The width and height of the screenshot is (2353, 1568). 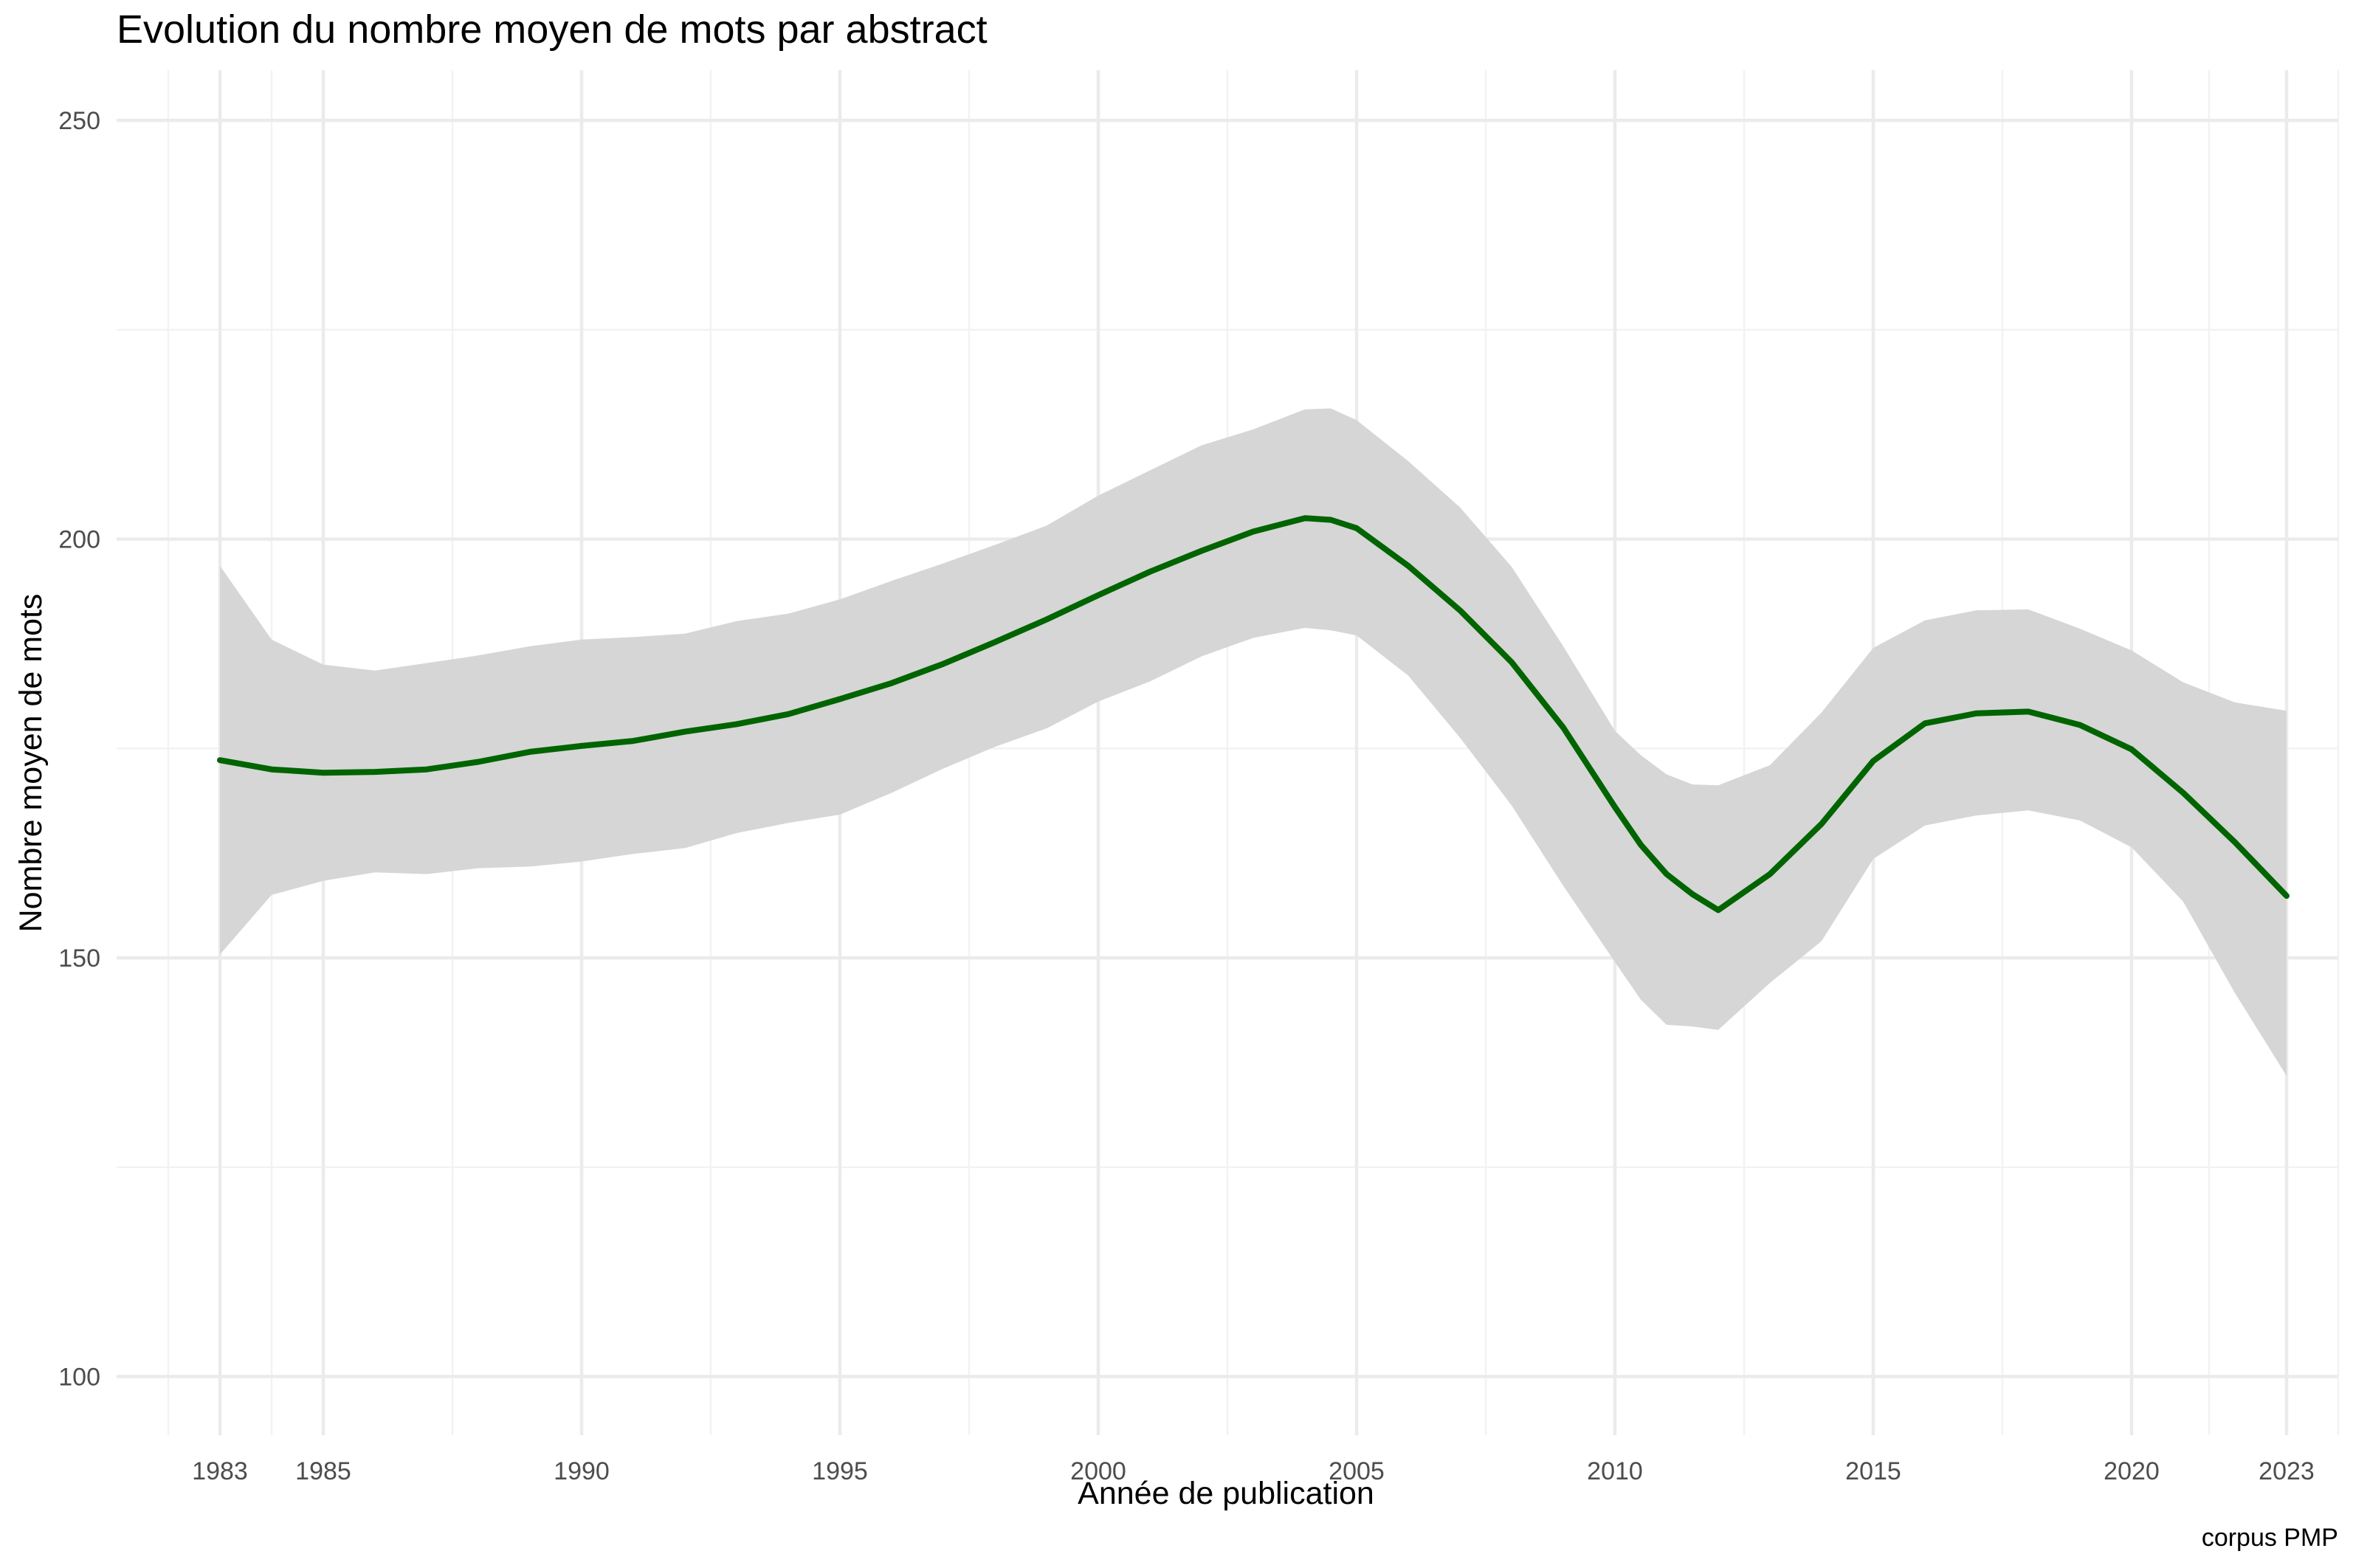 What do you see at coordinates (31, 763) in the screenshot?
I see `y-axis-title: Nombre moyen de mots` at bounding box center [31, 763].